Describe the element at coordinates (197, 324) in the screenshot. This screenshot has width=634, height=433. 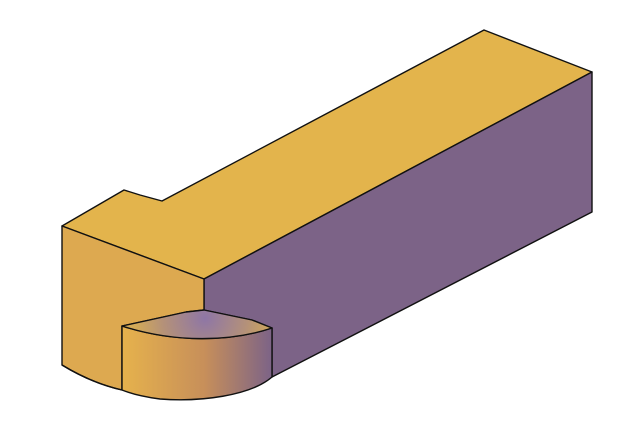
I see `boss-top-face` at that location.